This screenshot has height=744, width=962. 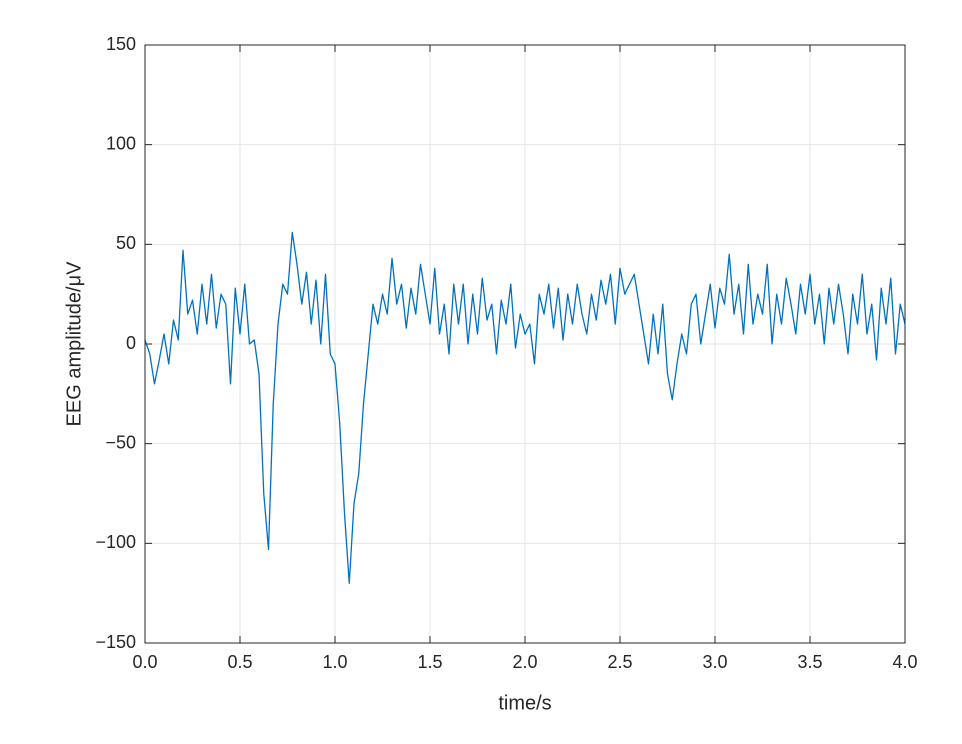 I want to click on y-axis-label: EEG amplitude/μV, so click(x=74, y=344).